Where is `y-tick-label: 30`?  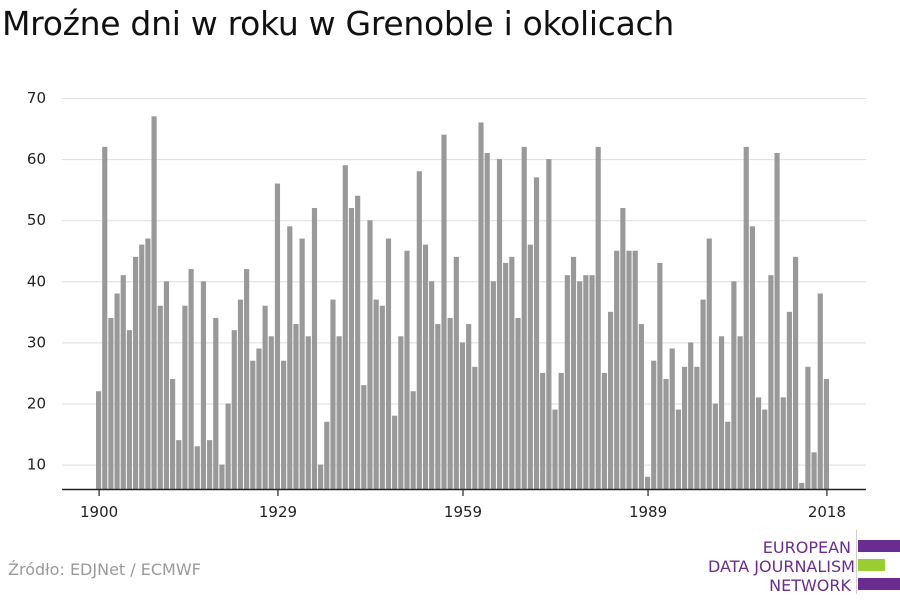
y-tick-label: 30 is located at coordinates (36, 342).